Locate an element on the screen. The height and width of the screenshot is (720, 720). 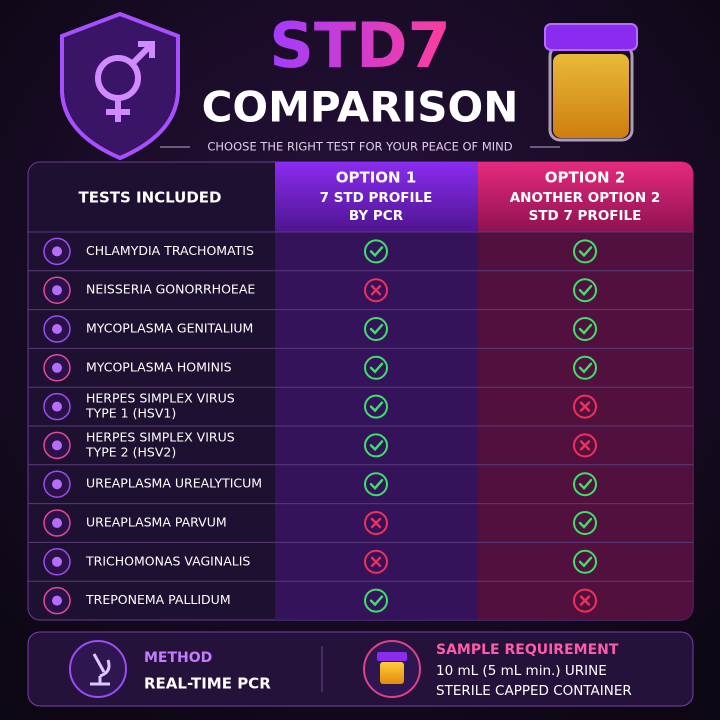
sample-line: STERILE CAPPED CONTAINER is located at coordinates (534, 691).